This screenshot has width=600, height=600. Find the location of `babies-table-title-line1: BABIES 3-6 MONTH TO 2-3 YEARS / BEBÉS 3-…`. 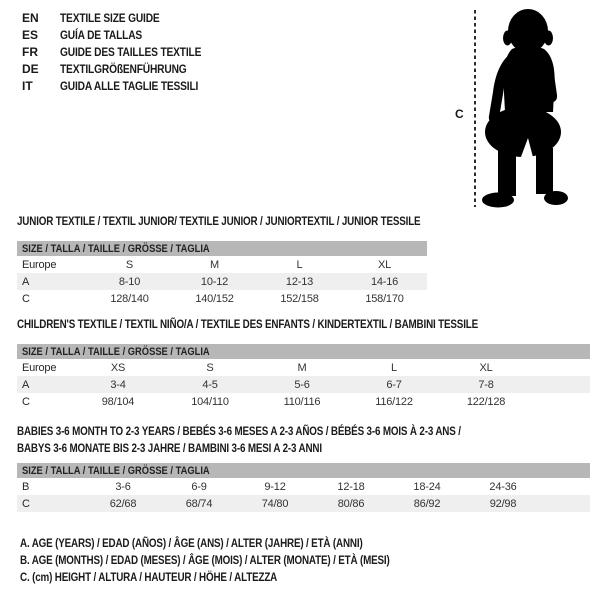

babies-table-title-line1: BABIES 3-6 MONTH TO 2-3 YEARS / BEBÉS 3-… is located at coordinates (239, 431).